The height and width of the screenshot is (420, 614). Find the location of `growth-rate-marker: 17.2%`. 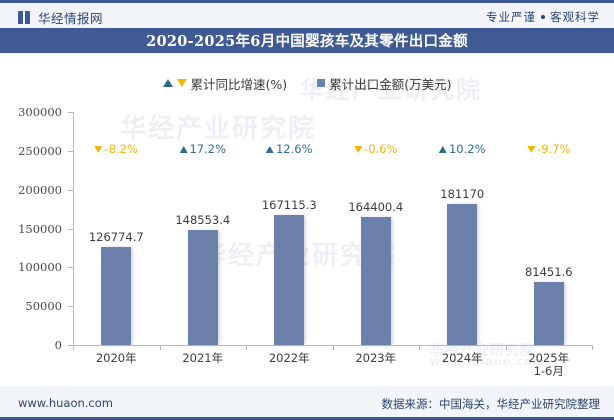

growth-rate-marker: 17.2% is located at coordinates (202, 149).